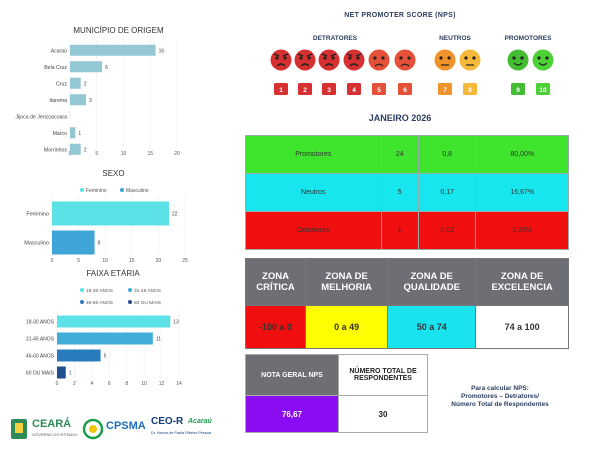 This screenshot has width=600, height=450. Describe the element at coordinates (55, 68) in the screenshot. I see `category-label: Bela Cruz` at that location.